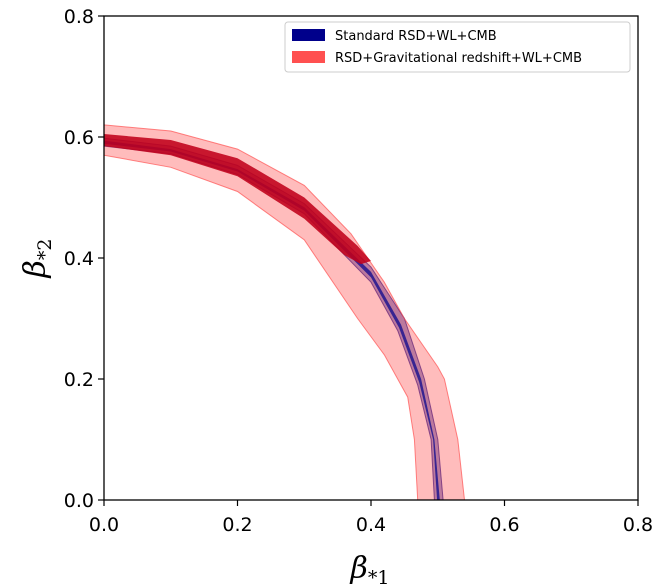 This screenshot has height=584, width=657. What do you see at coordinates (79, 138) in the screenshot?
I see `y-tick-label: 0.6` at bounding box center [79, 138].